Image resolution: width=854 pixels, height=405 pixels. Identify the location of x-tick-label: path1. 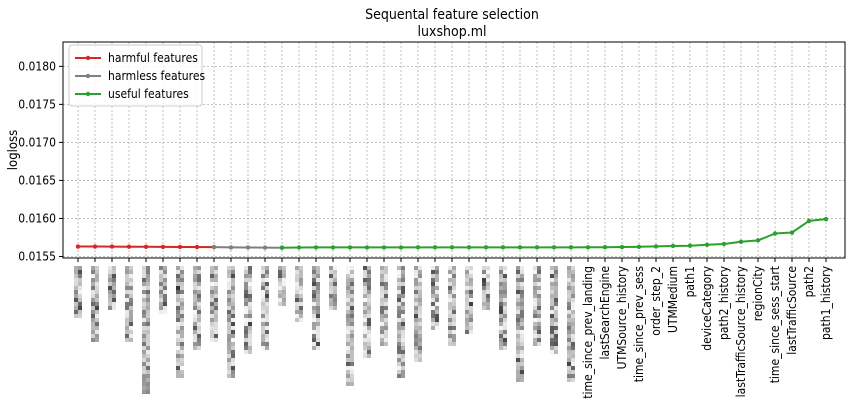
(690, 281).